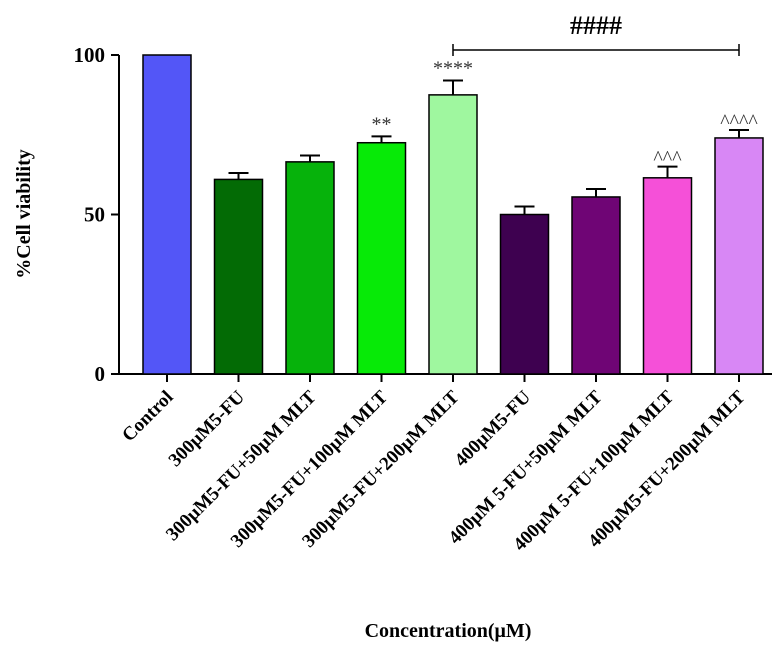 This screenshot has height=647, width=784. Describe the element at coordinates (453, 69) in the screenshot. I see `significance-marker: ****` at that location.